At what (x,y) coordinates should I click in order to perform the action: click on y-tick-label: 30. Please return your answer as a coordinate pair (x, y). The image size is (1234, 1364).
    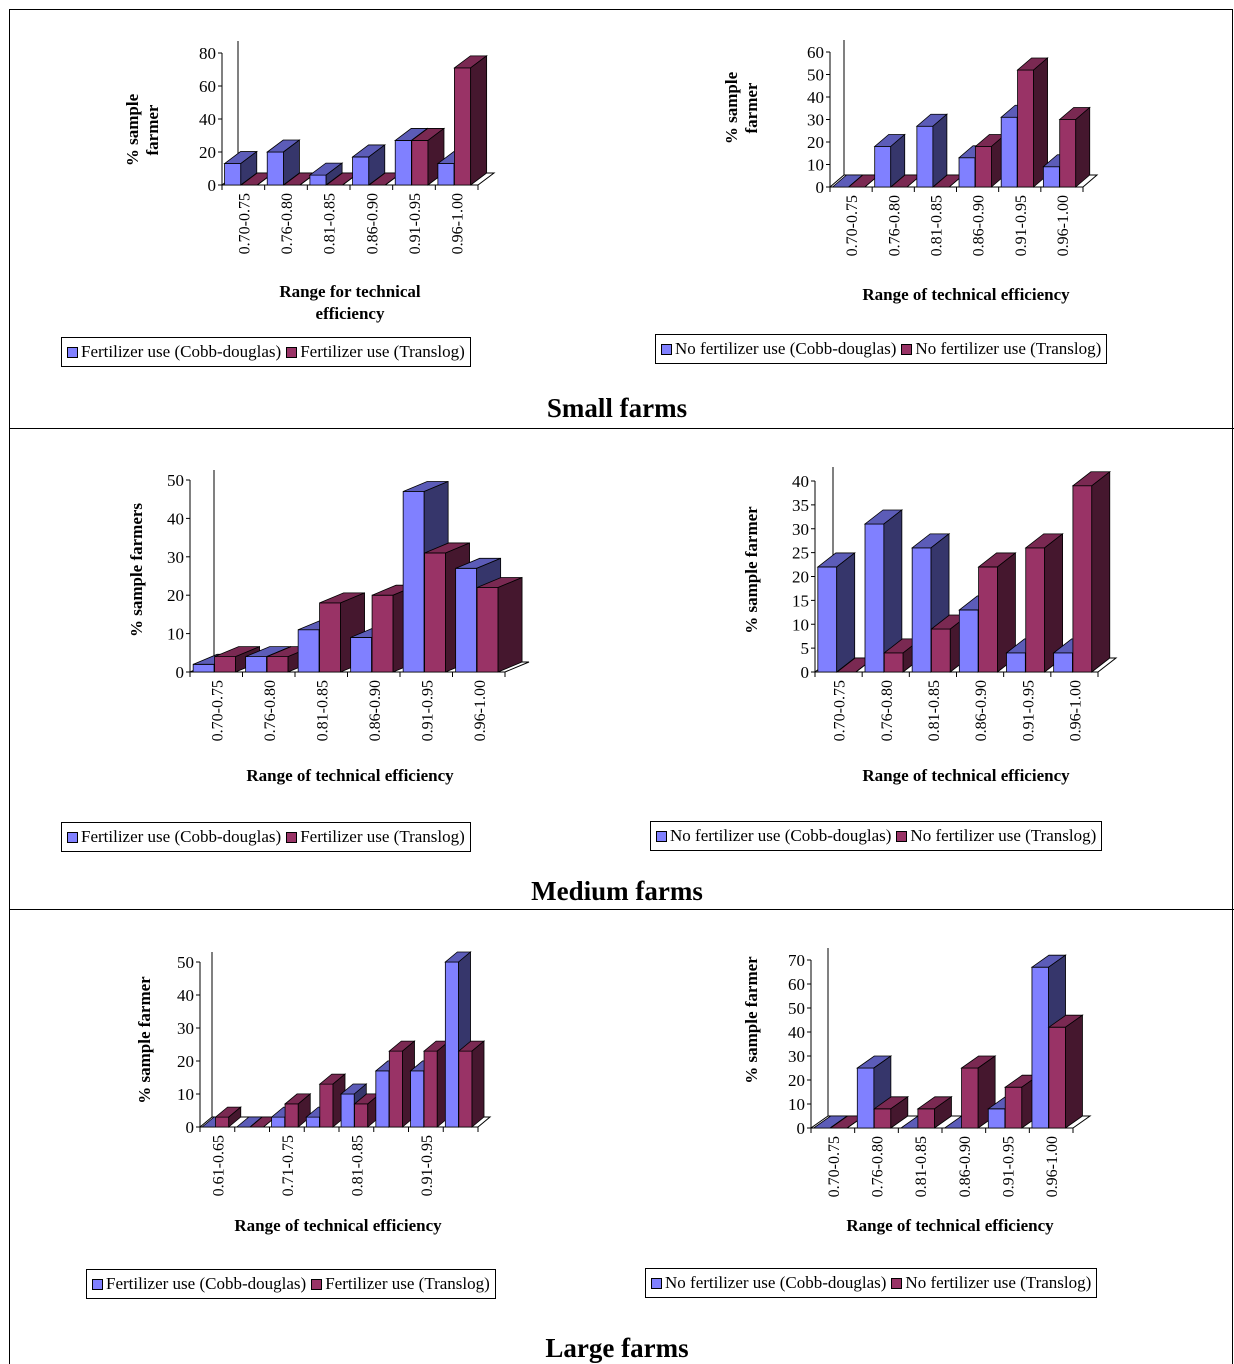
    Looking at the image, I should click on (185, 1028).